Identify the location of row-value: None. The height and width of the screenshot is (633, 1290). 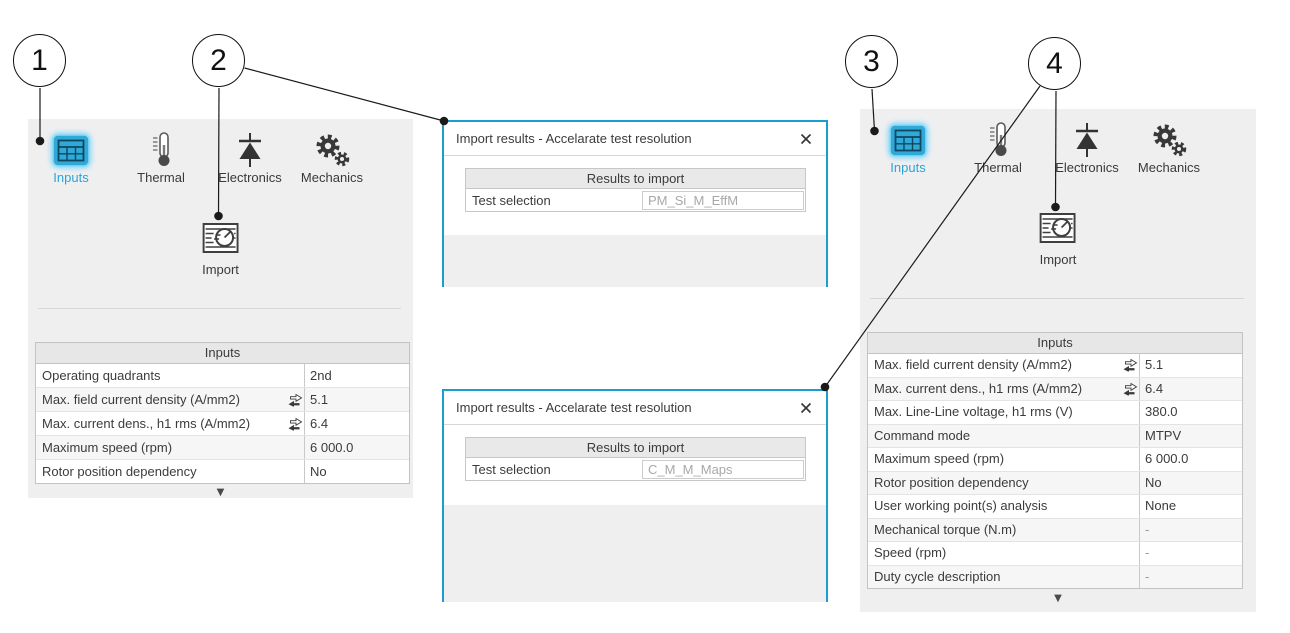
(1190, 506).